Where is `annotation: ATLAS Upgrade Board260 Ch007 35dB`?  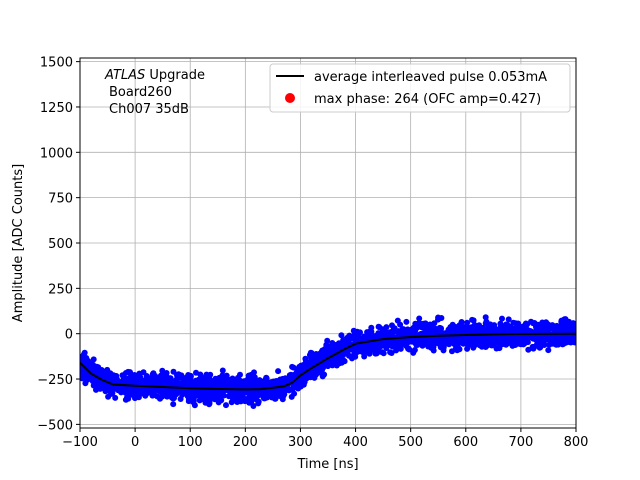
annotation: ATLAS Upgrade Board260 Ch007 35dB is located at coordinates (154, 92).